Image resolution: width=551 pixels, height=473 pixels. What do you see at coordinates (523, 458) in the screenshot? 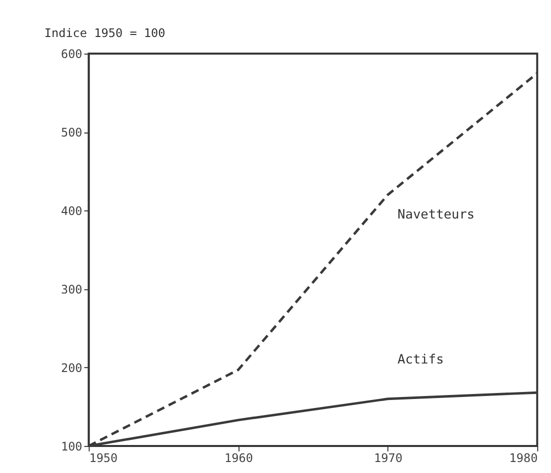
I see `x-tick-label: 1980` at bounding box center [523, 458].